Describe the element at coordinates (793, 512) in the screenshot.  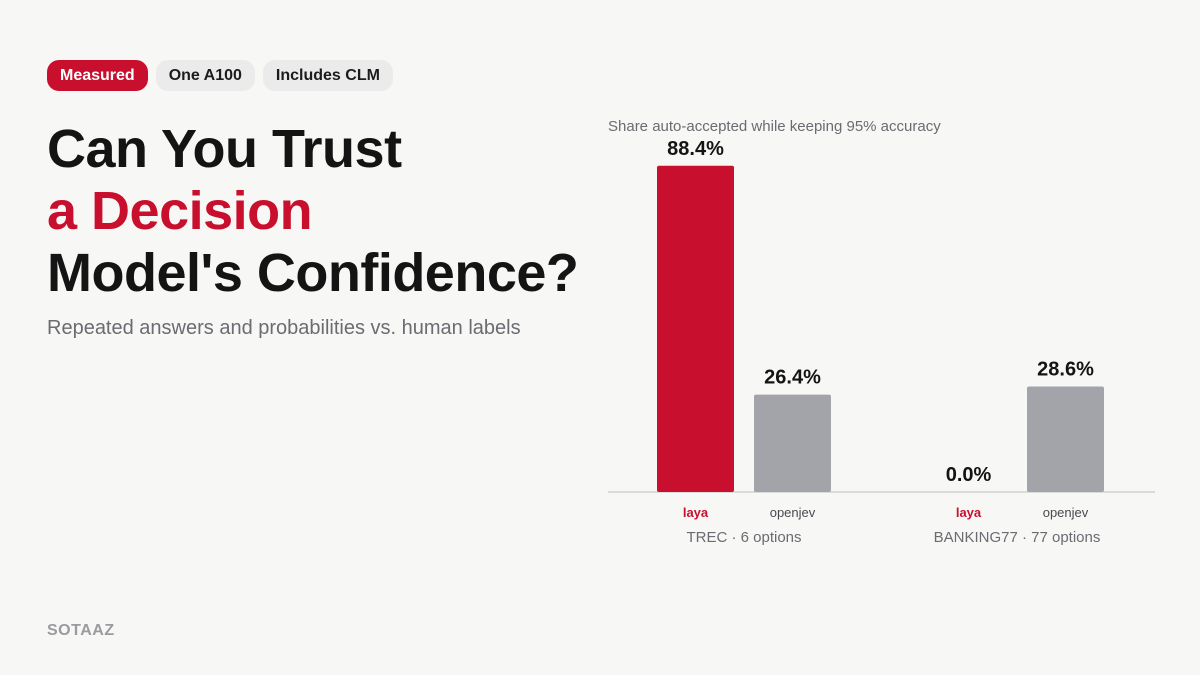
I see `series-label-openjev-0: openjev` at that location.